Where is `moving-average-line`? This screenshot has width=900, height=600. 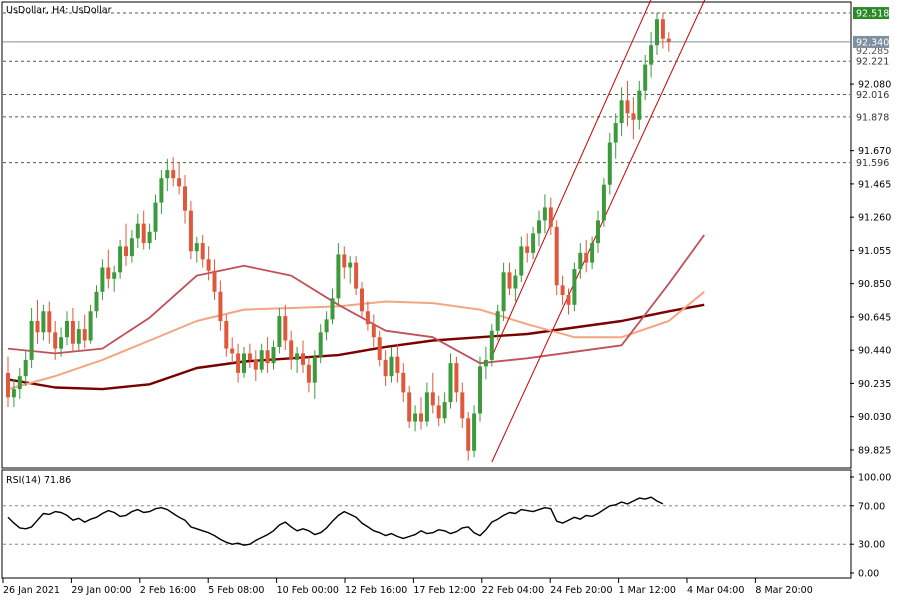
moving-average-line is located at coordinates (356, 347).